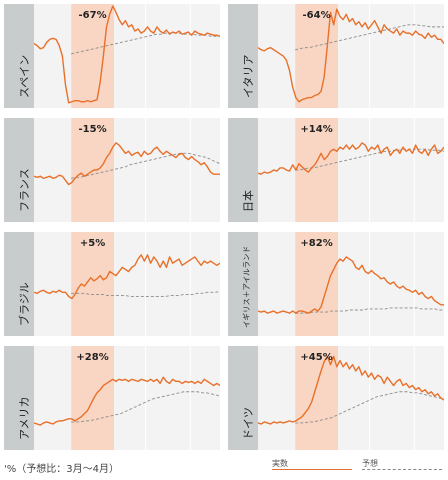 The height and width of the screenshot is (480, 448). I want to click on plot-area: -67%, so click(127, 56).